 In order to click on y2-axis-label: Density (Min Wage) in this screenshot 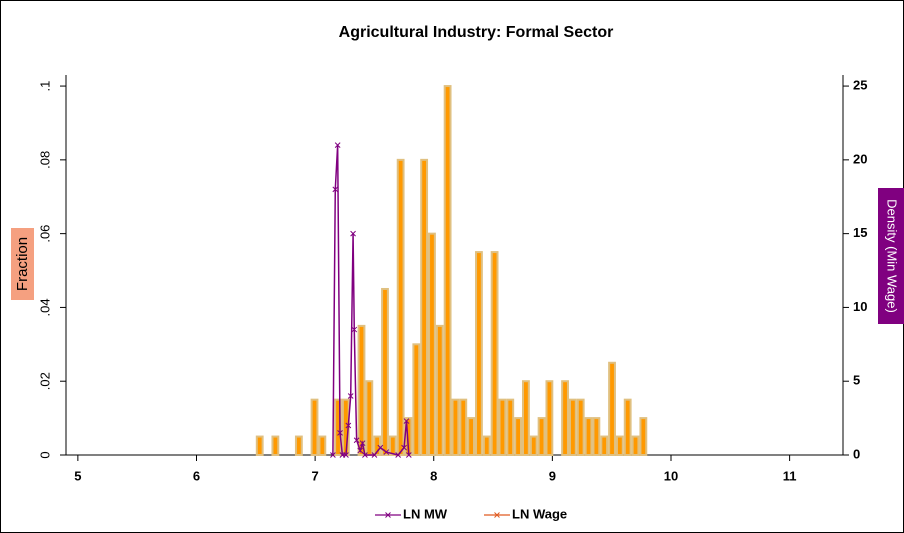, I will do `click(892, 256)`.